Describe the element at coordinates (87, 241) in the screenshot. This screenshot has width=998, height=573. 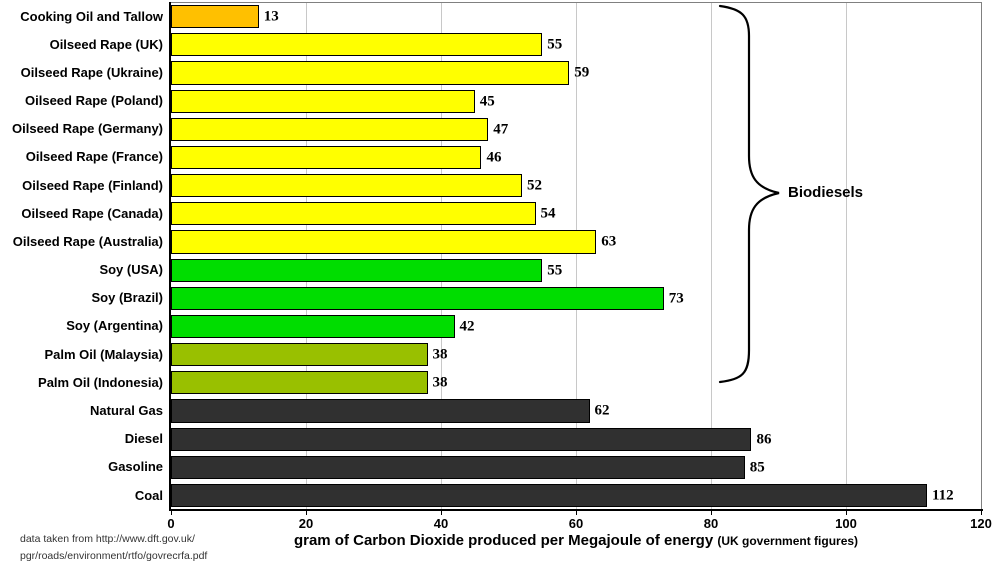
I see `category-label: Oilseed Rape (Australia)` at that location.